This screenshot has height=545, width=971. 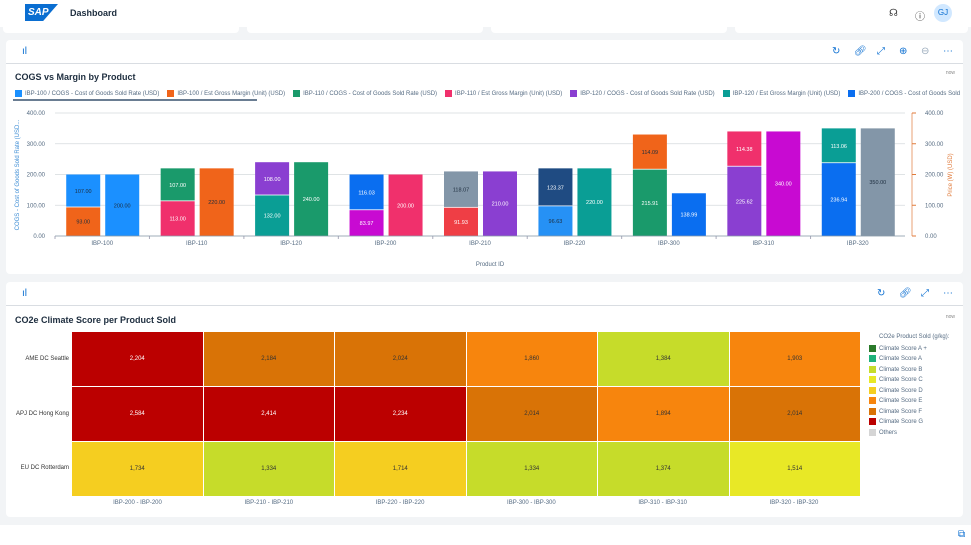 I want to click on heatmap-cell: 1,903, so click(x=794, y=359).